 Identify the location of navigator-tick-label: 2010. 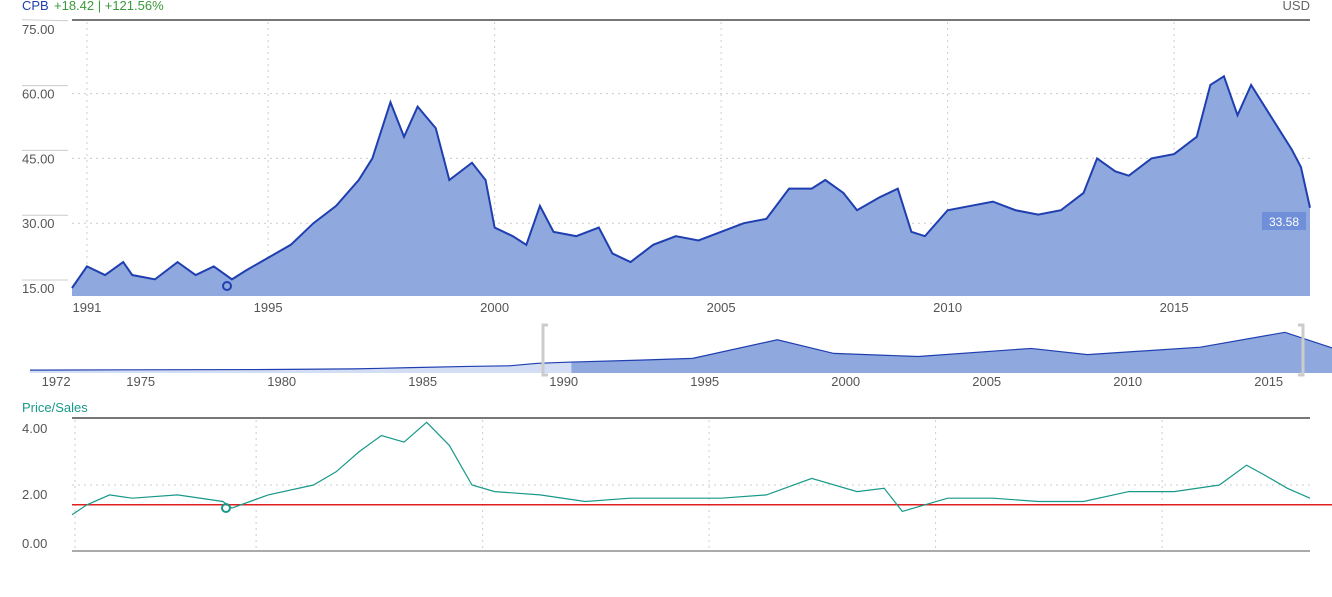
(1127, 381).